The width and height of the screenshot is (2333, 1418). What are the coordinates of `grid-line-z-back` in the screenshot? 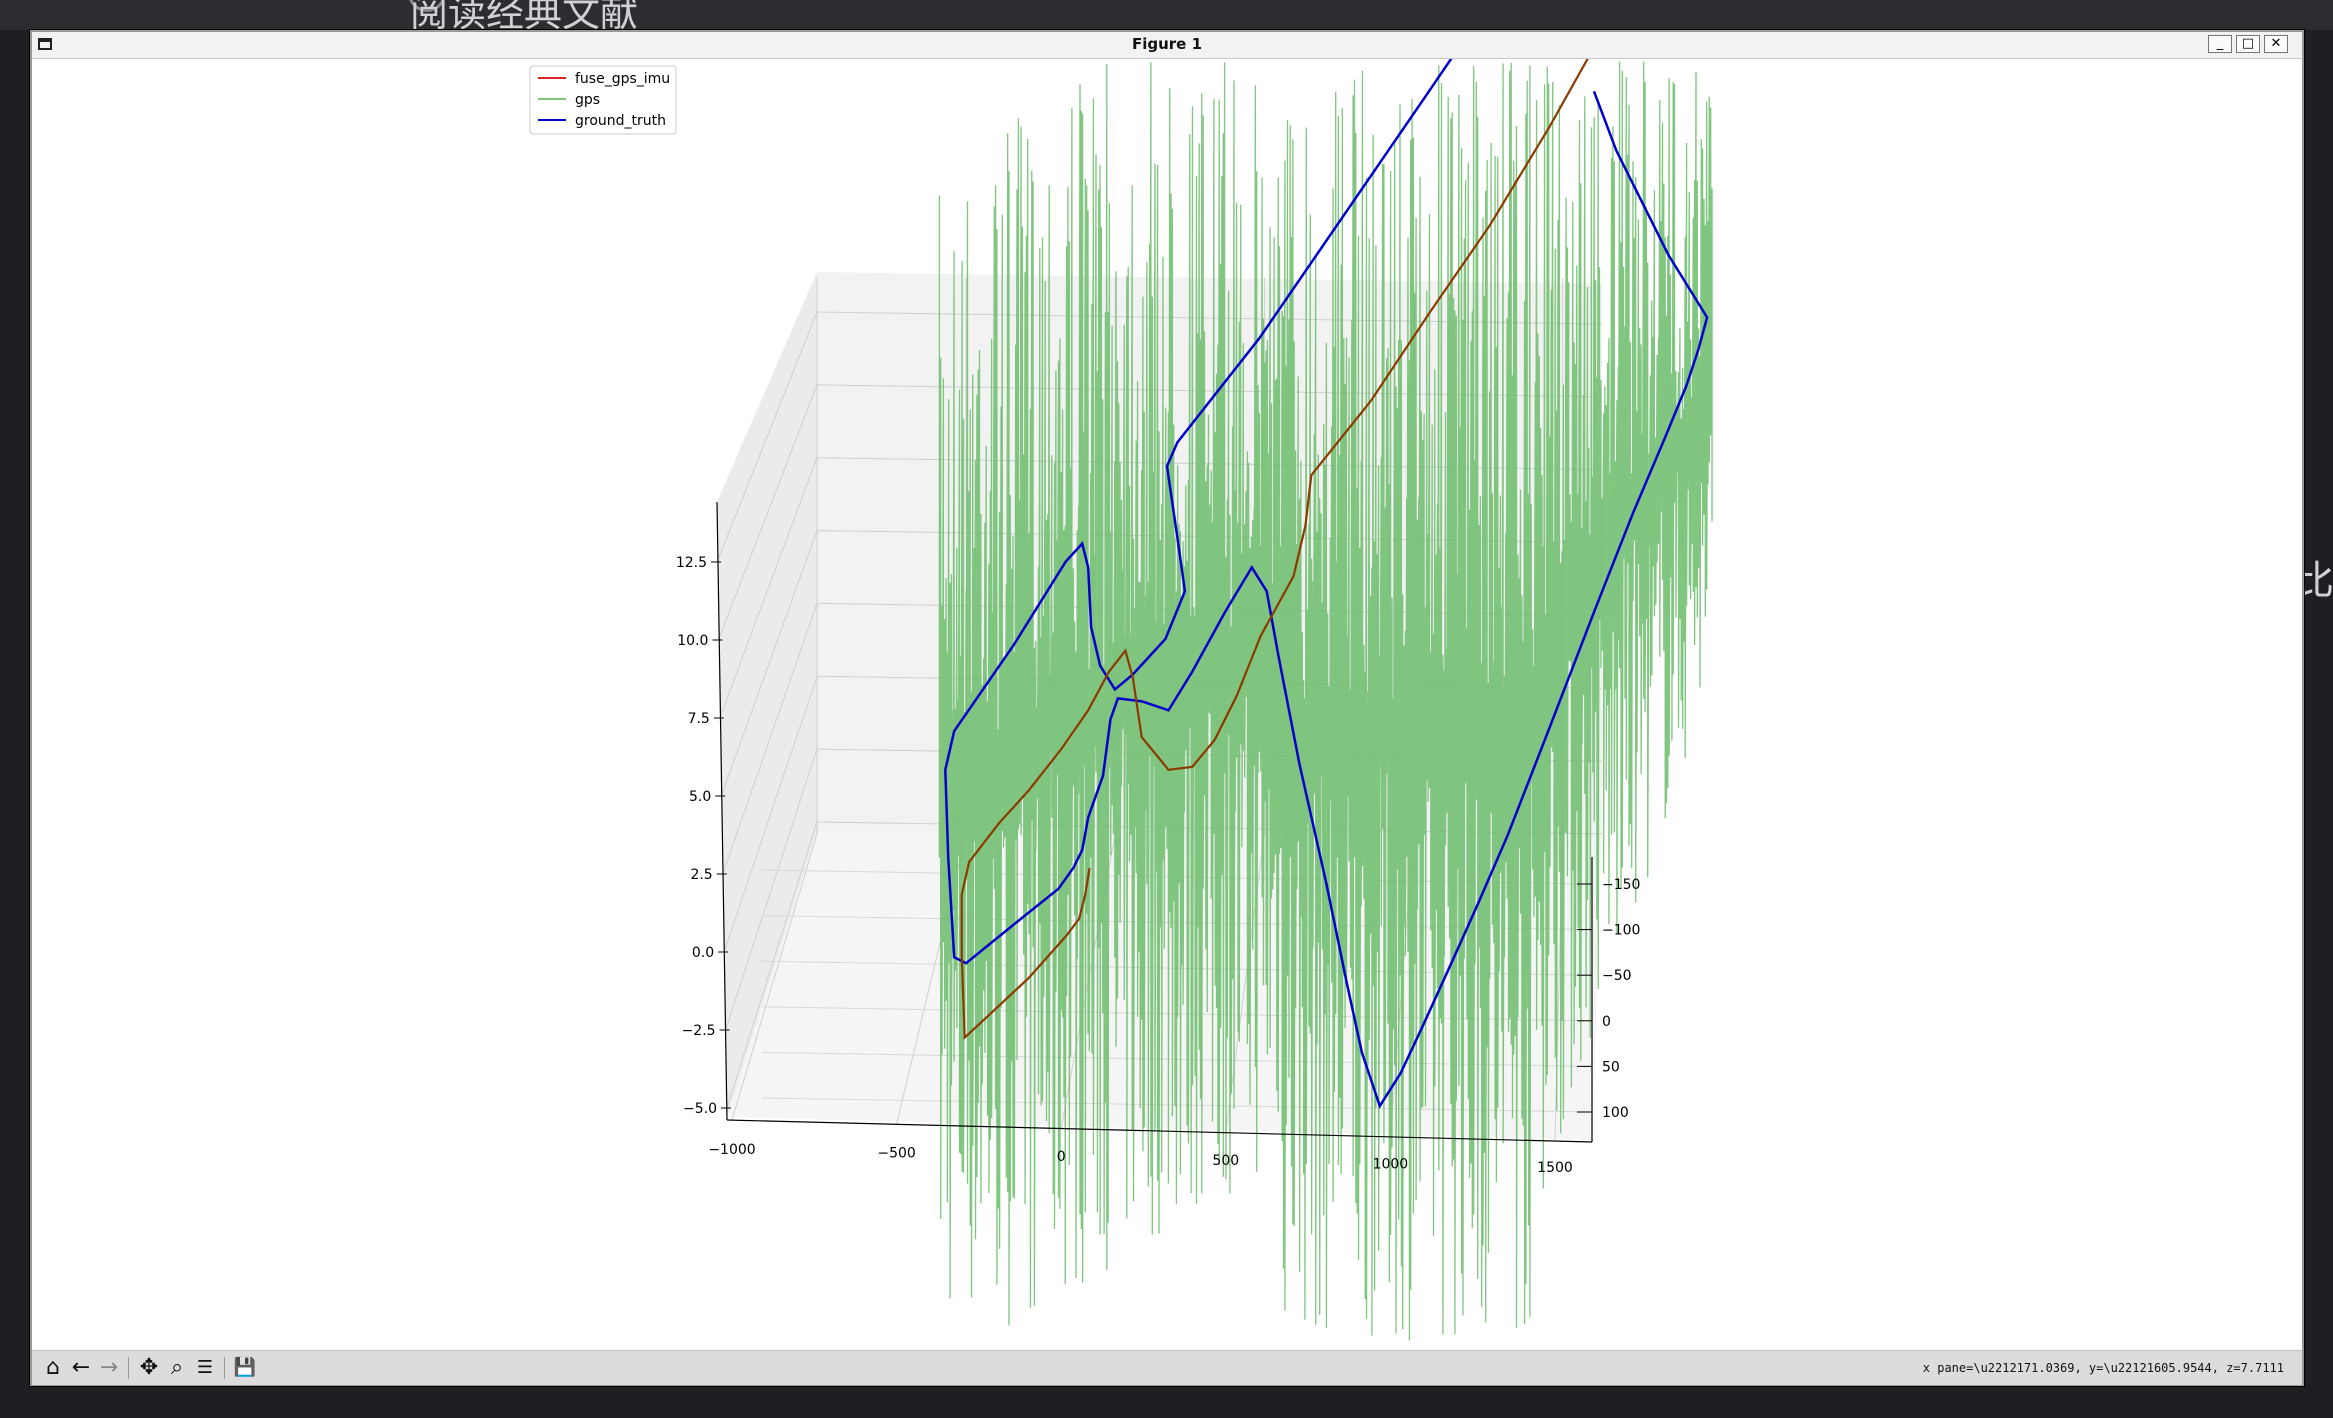 It's located at (1209, 318).